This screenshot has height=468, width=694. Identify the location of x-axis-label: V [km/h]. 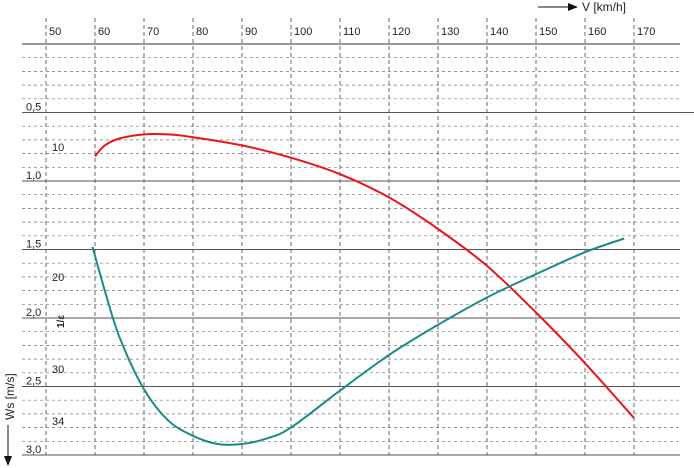
(604, 7).